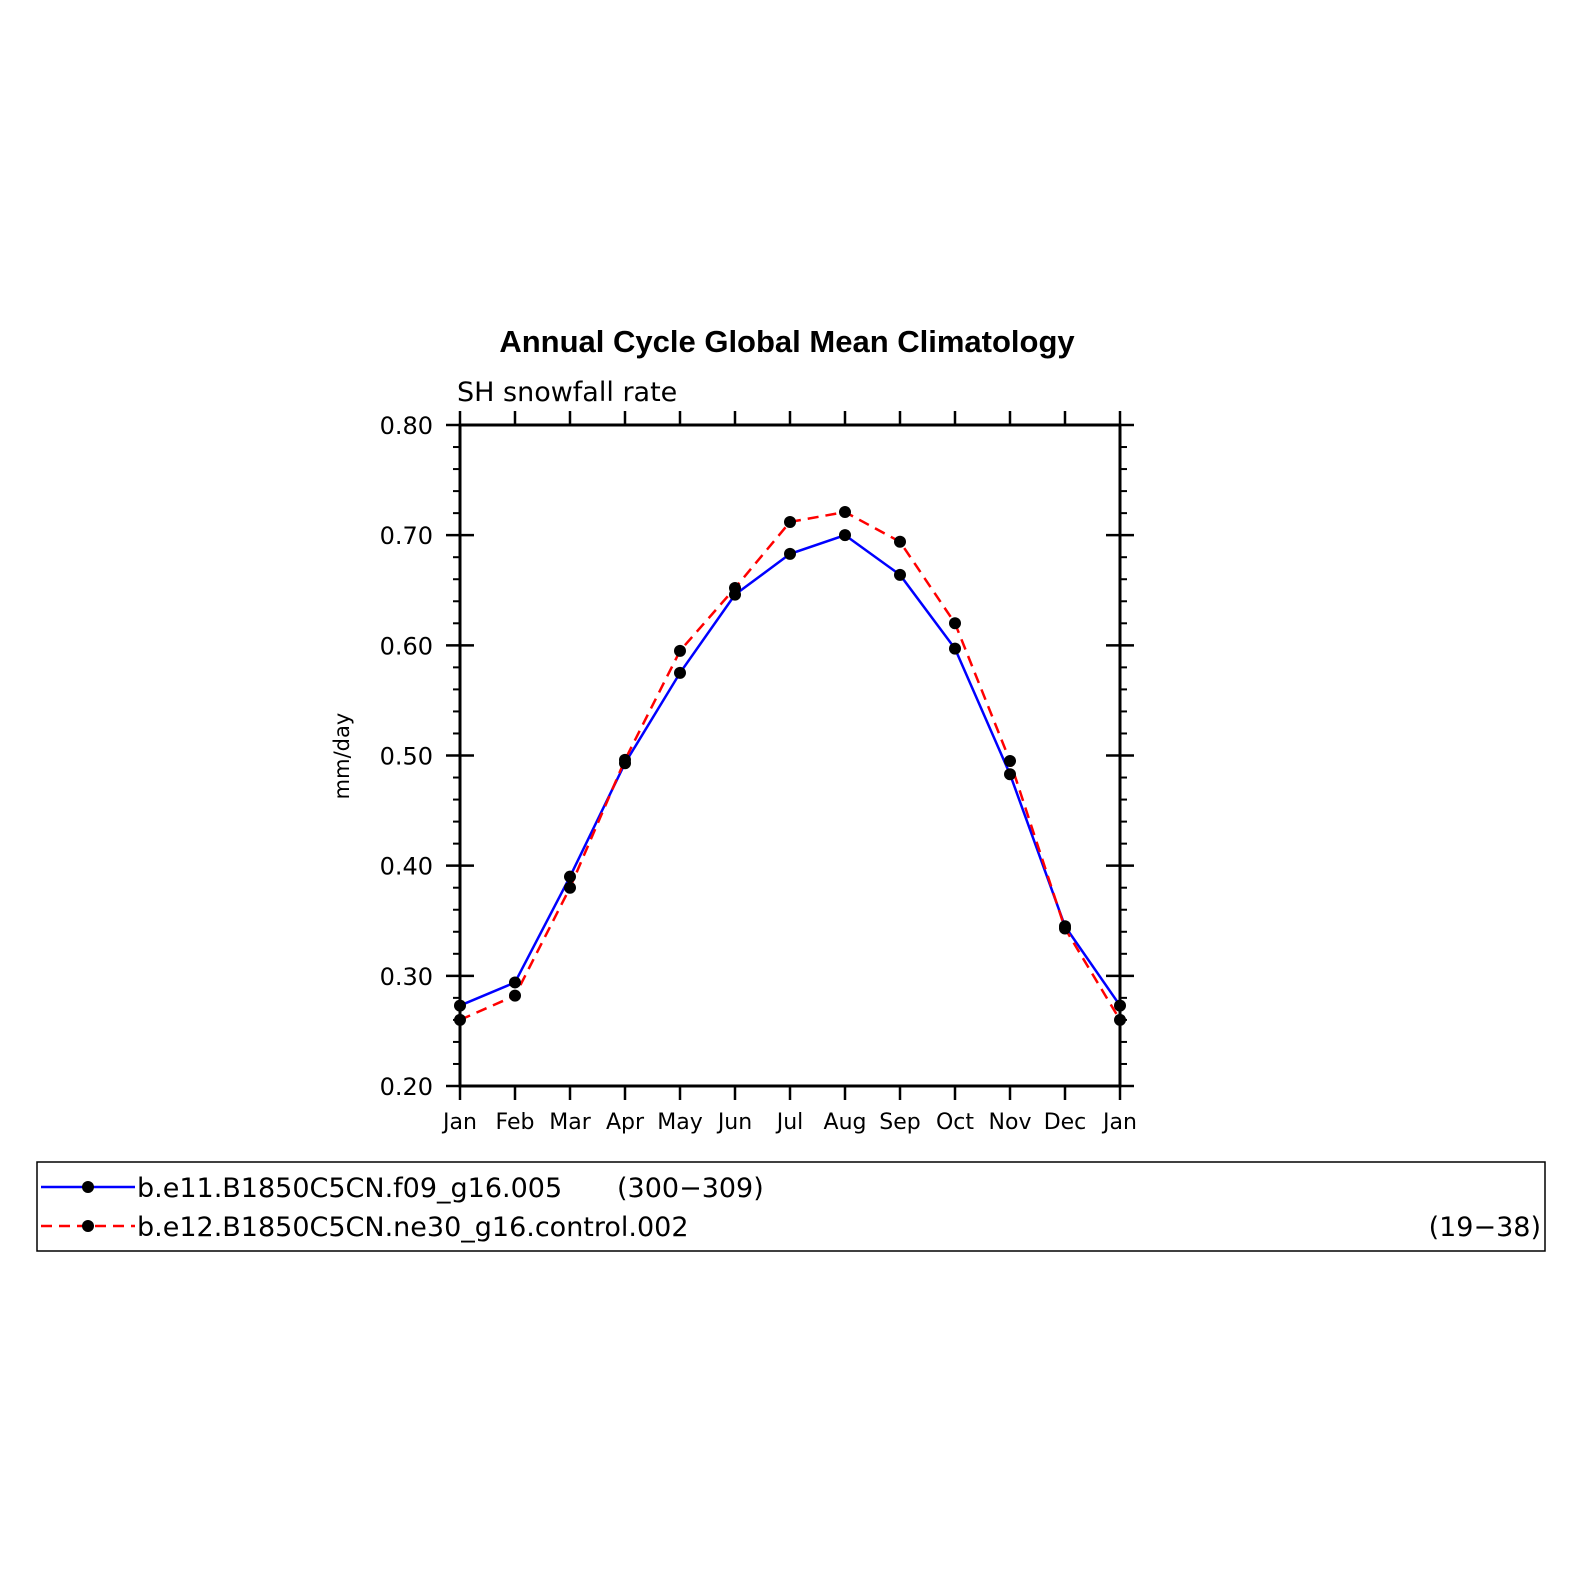 The height and width of the screenshot is (1575, 1575). What do you see at coordinates (1065, 1122) in the screenshot?
I see `x-tick-label: Dec` at bounding box center [1065, 1122].